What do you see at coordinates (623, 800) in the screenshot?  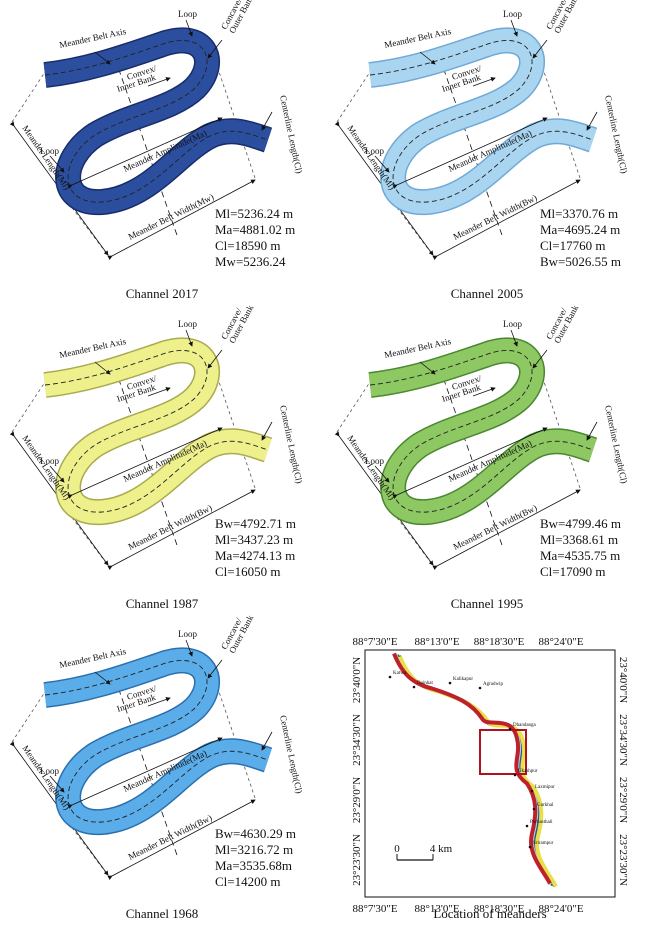 I see `lat-right: 23°29'0"N` at bounding box center [623, 800].